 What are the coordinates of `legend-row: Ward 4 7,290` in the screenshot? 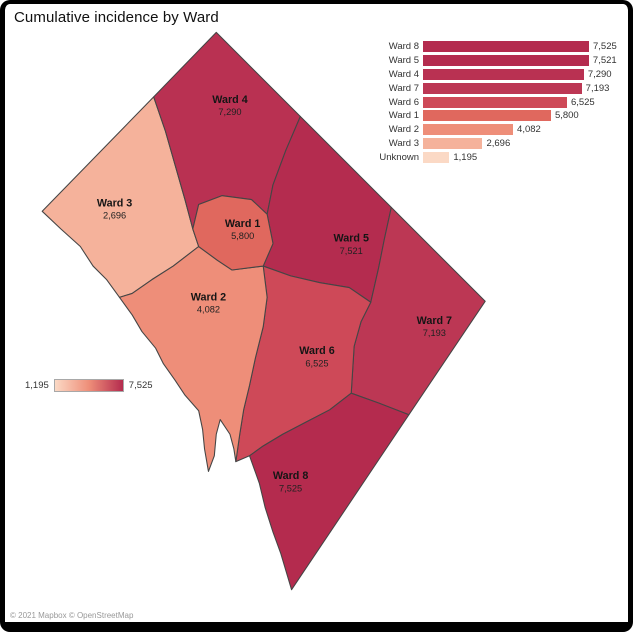 It's located at (495, 75).